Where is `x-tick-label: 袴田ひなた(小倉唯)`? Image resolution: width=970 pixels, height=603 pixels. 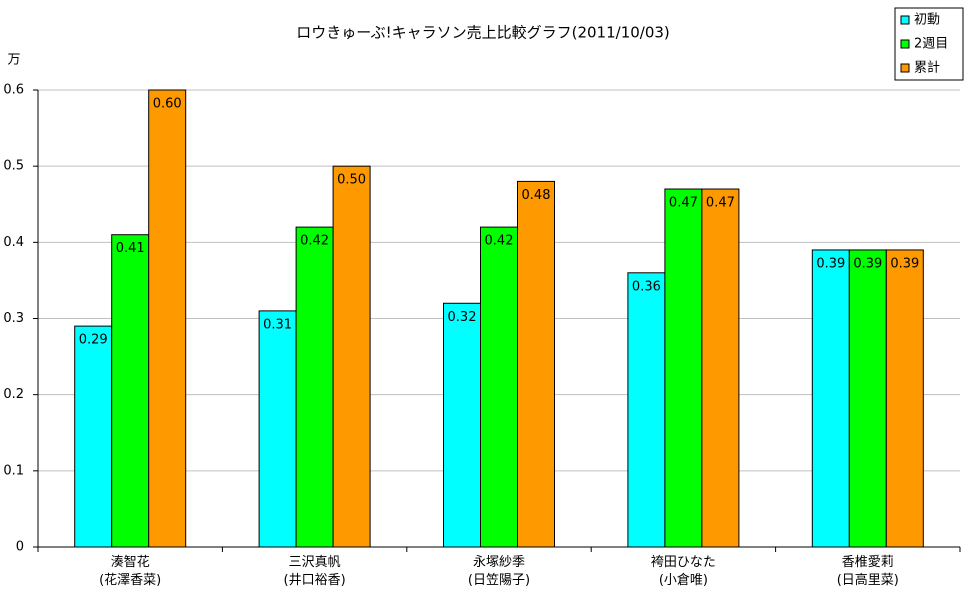 x-tick-label: 袴田ひなた(小倉唯) is located at coordinates (683, 571).